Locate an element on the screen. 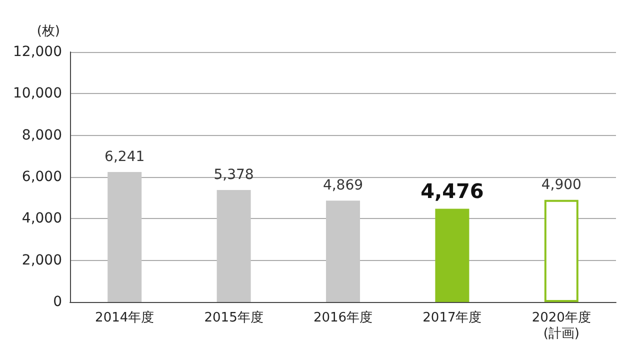 This screenshot has width=640, height=364. y-tick-label: 0 is located at coordinates (57, 302).